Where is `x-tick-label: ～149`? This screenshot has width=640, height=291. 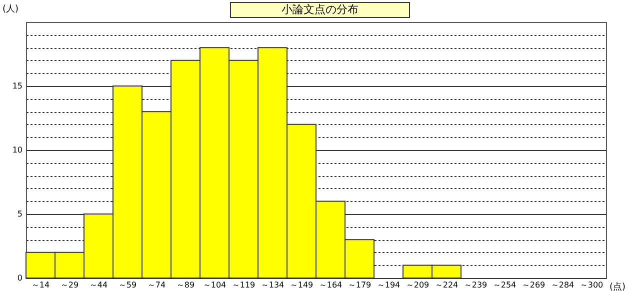
x-tick-label: ～149 is located at coordinates (302, 285).